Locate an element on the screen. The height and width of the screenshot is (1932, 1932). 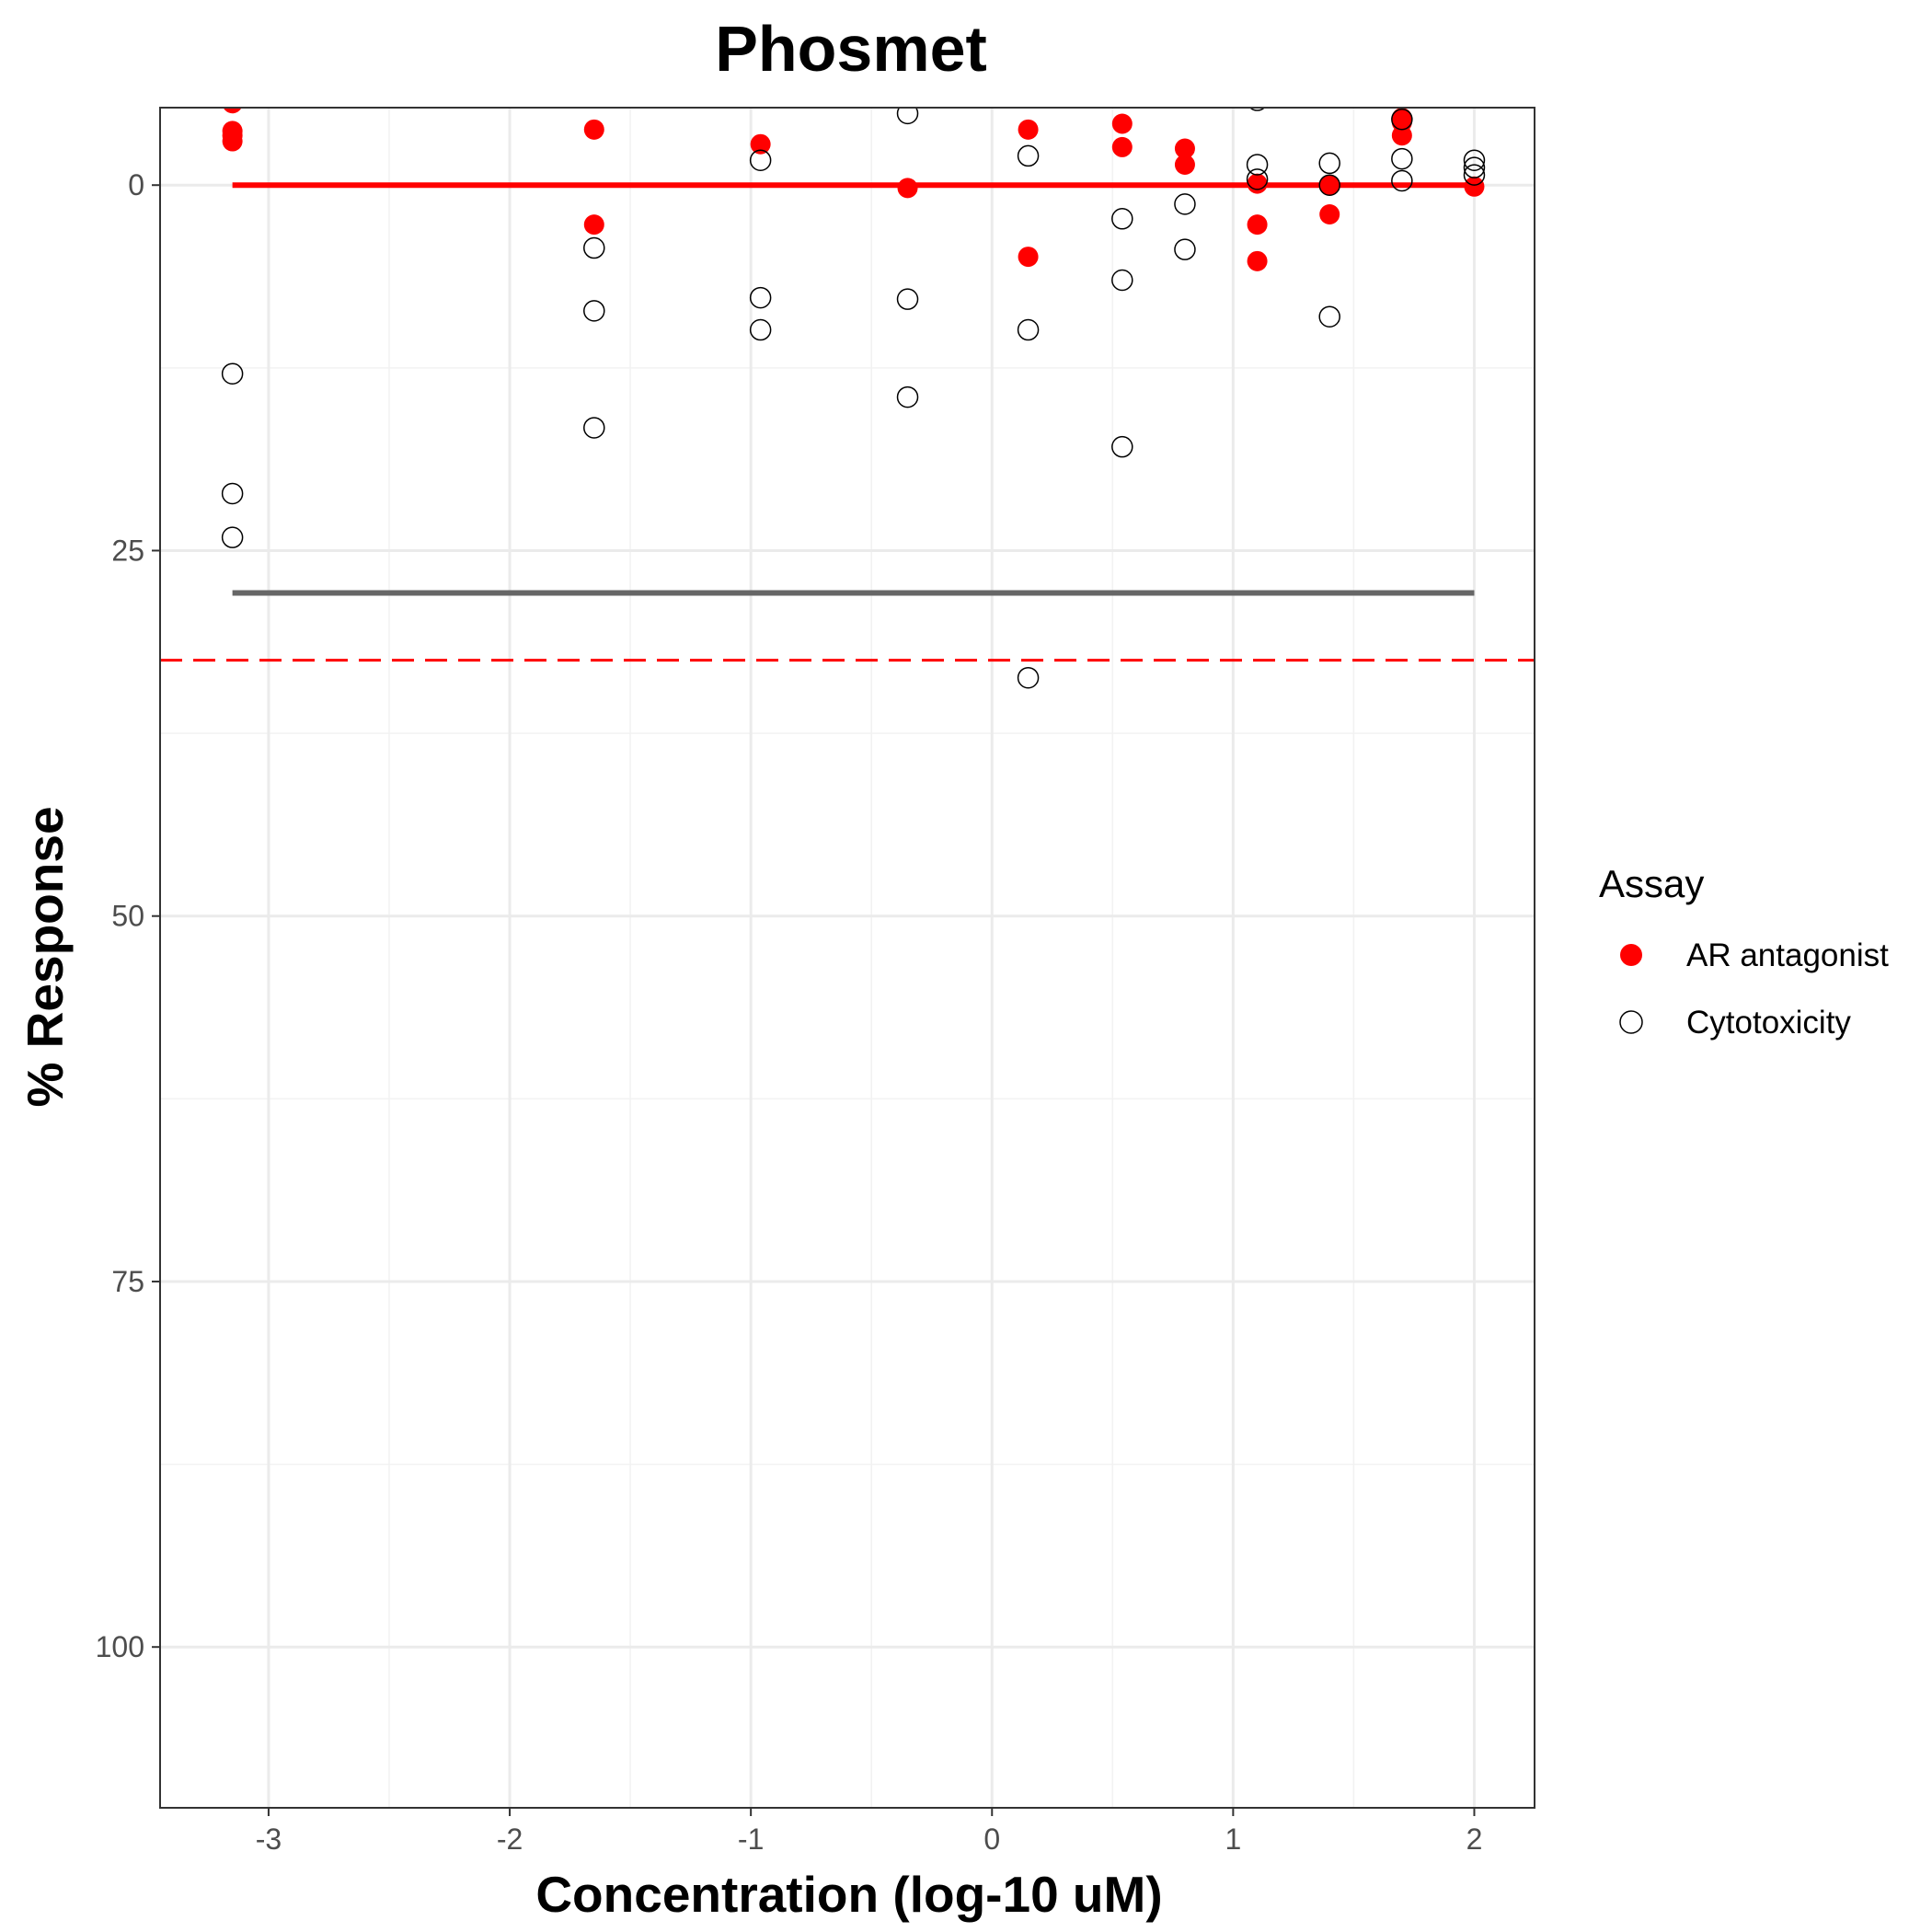
y-tick-label: 100 is located at coordinates (120, 1646).